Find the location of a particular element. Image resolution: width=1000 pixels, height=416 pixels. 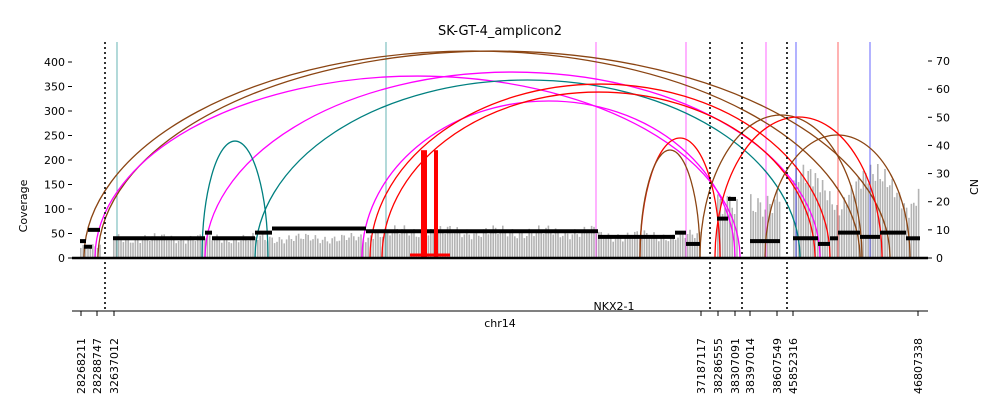

x-tick-label: 38607549 is located at coordinates (777, 366).